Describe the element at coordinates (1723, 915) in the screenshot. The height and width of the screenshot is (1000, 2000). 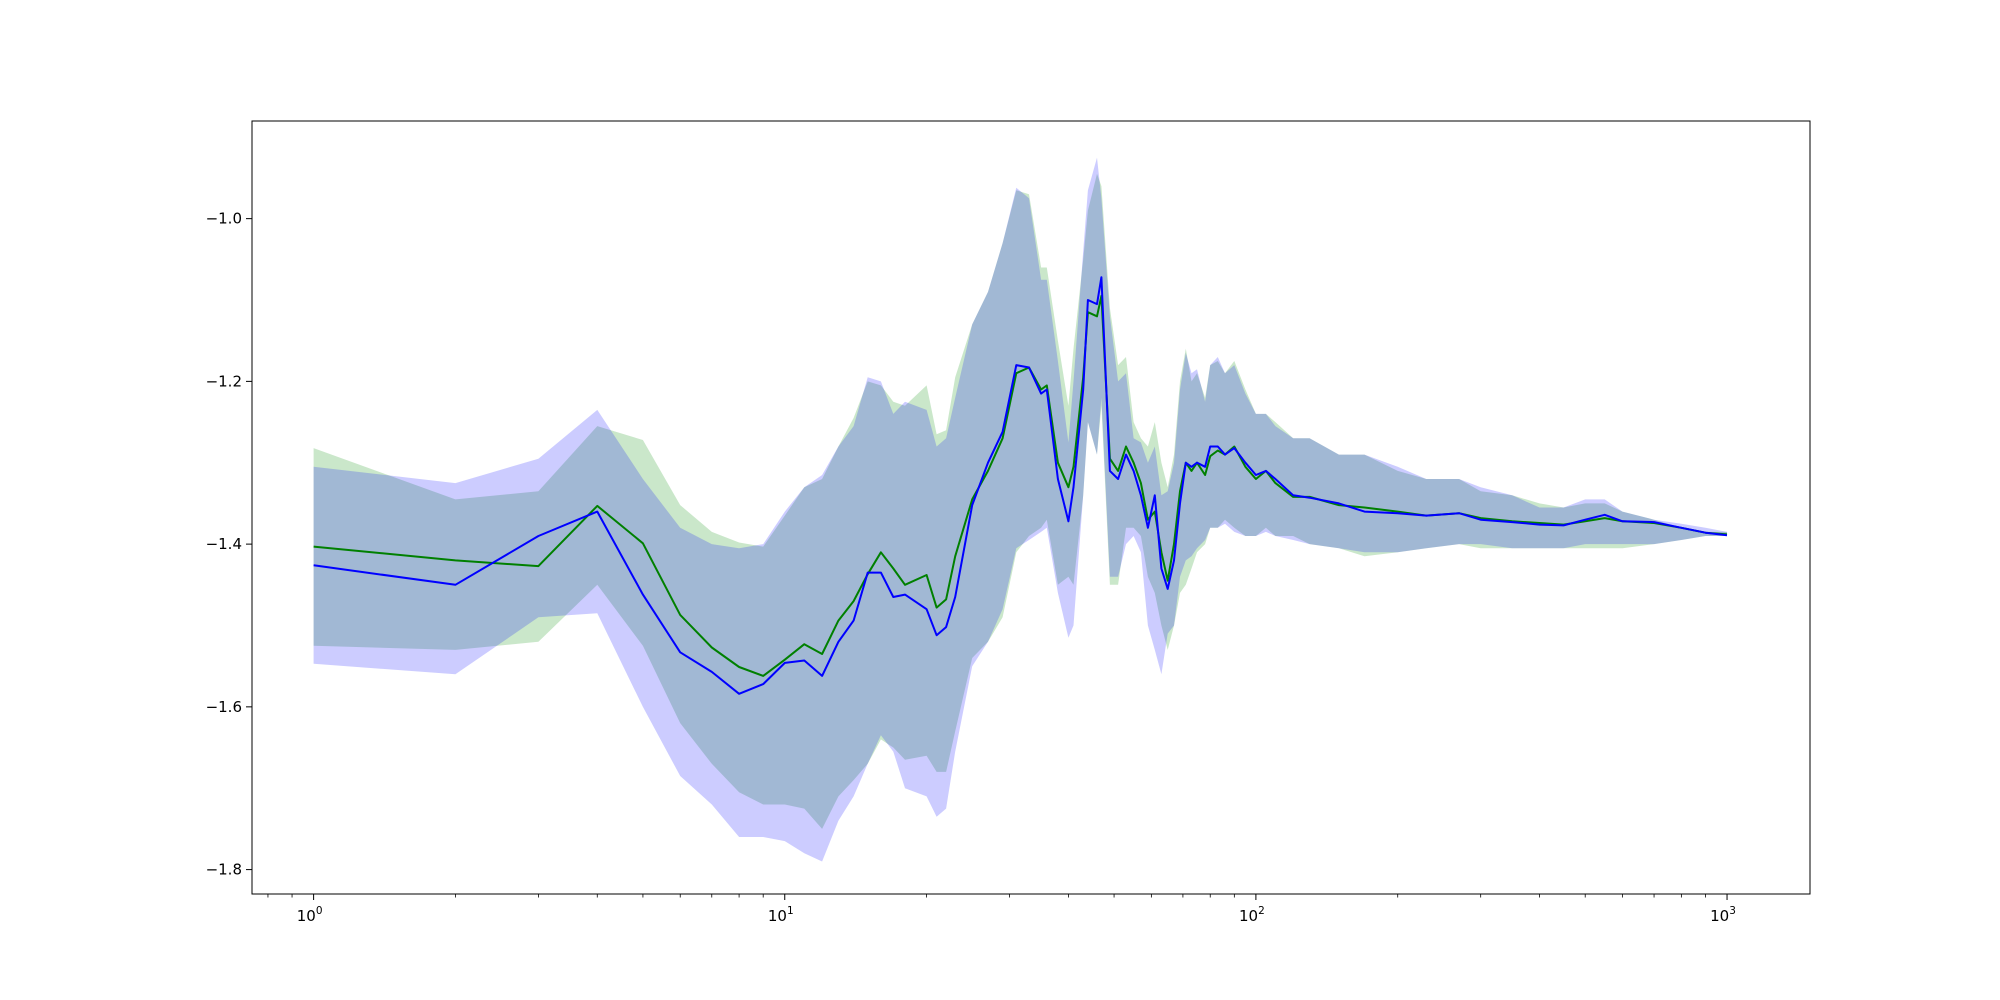
I see `x-tick-label: 10³` at that location.